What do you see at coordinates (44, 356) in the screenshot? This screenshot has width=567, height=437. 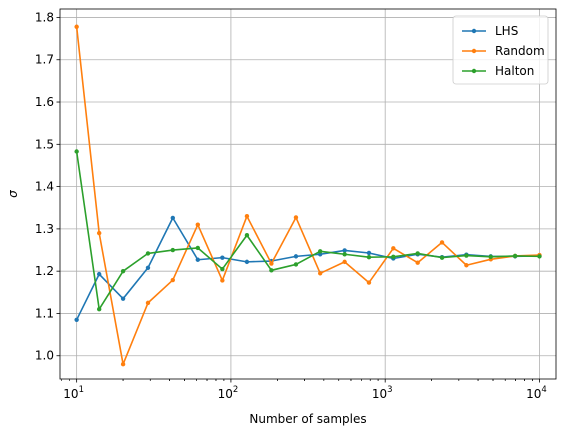 I see `y-tick-label: 1.0` at bounding box center [44, 356].